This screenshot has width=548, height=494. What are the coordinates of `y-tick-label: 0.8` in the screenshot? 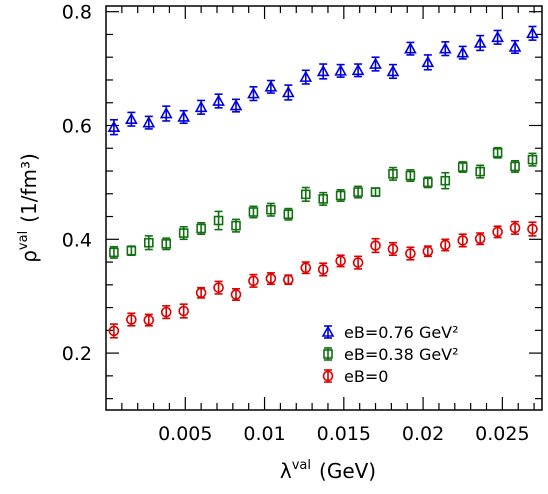 It's located at (77, 13).